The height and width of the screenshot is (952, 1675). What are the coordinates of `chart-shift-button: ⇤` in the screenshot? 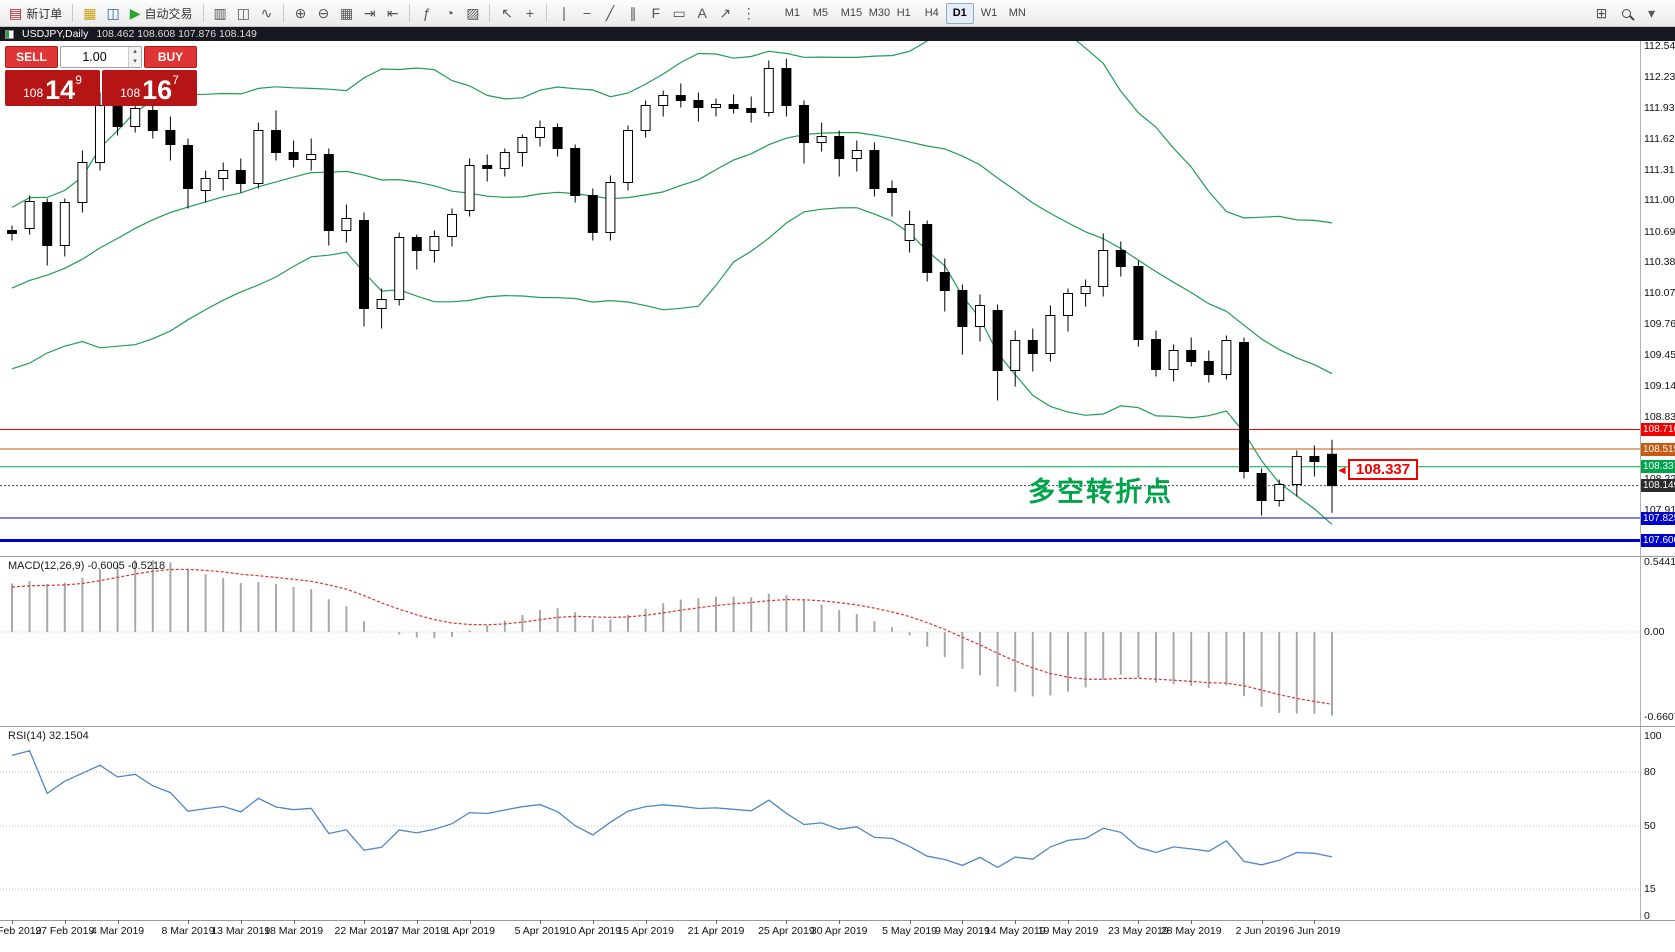 It's located at (392, 13).